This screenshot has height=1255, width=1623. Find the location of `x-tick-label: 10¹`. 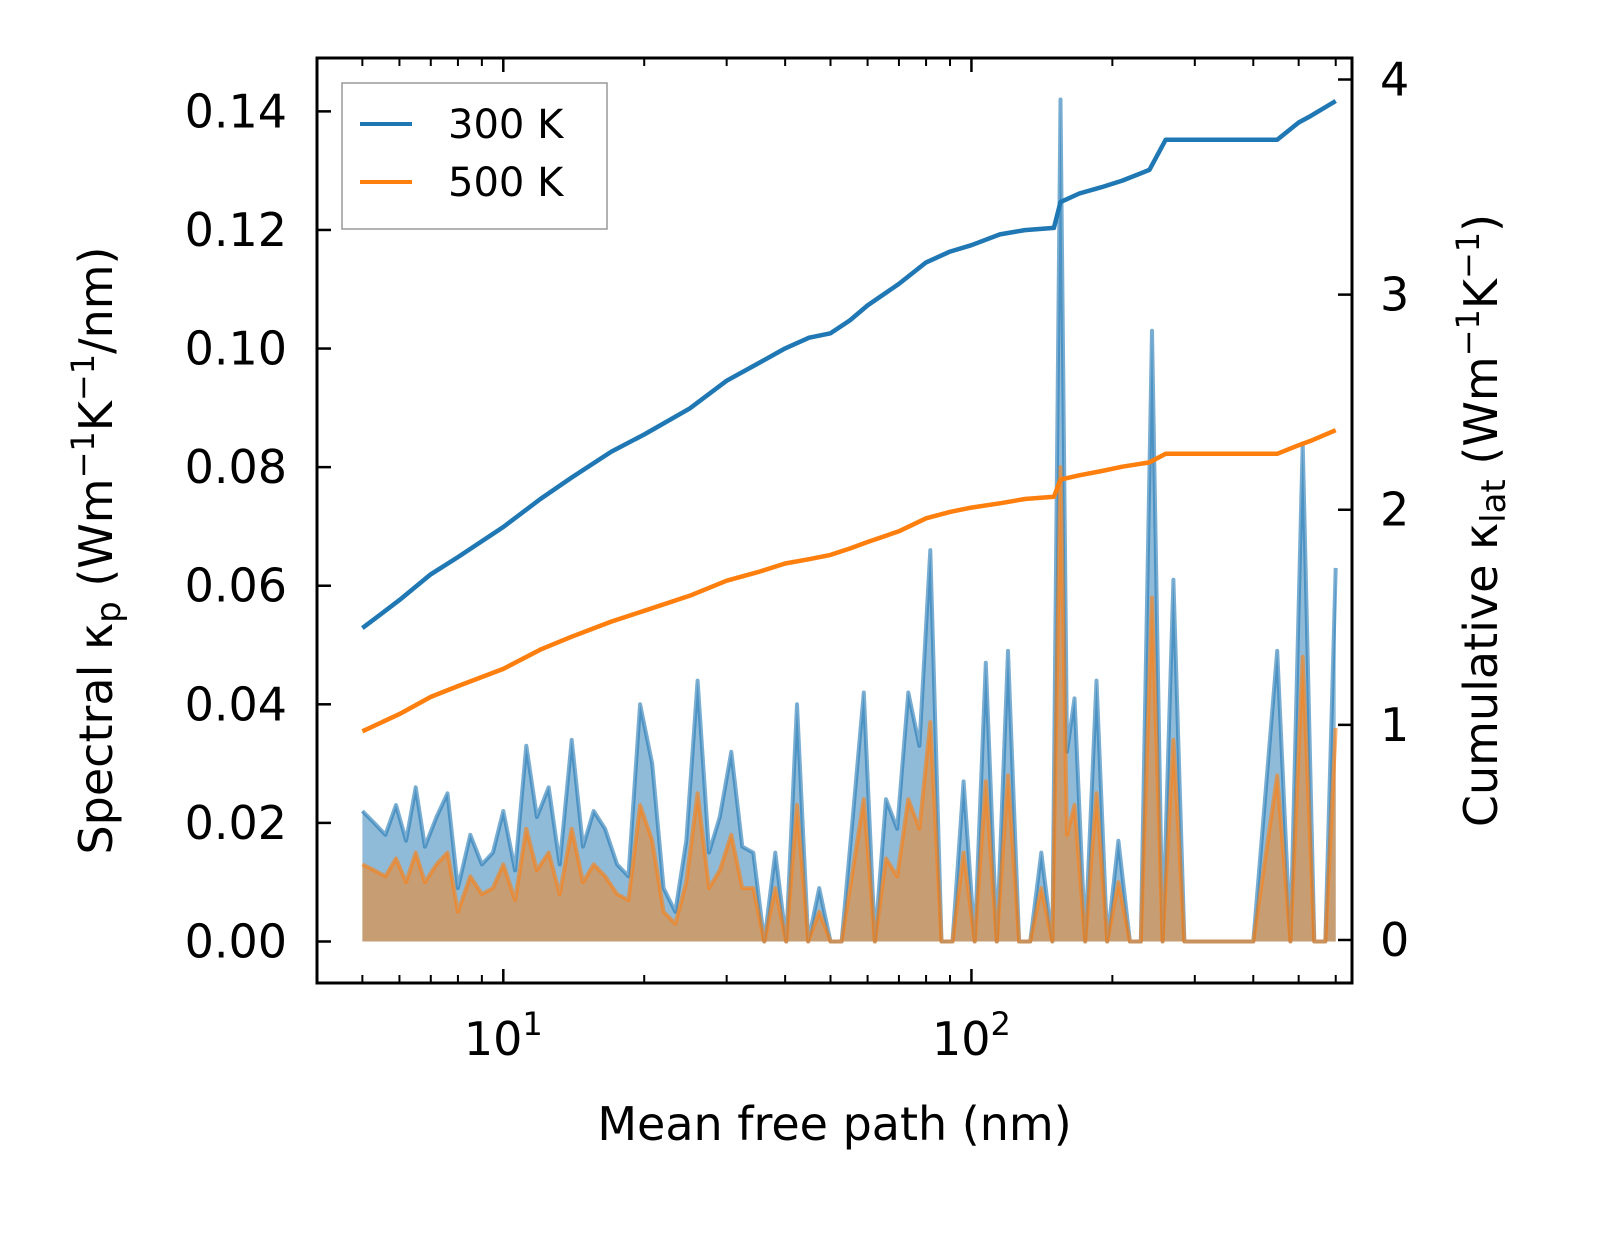

x-tick-label: 10¹ is located at coordinates (503, 1035).